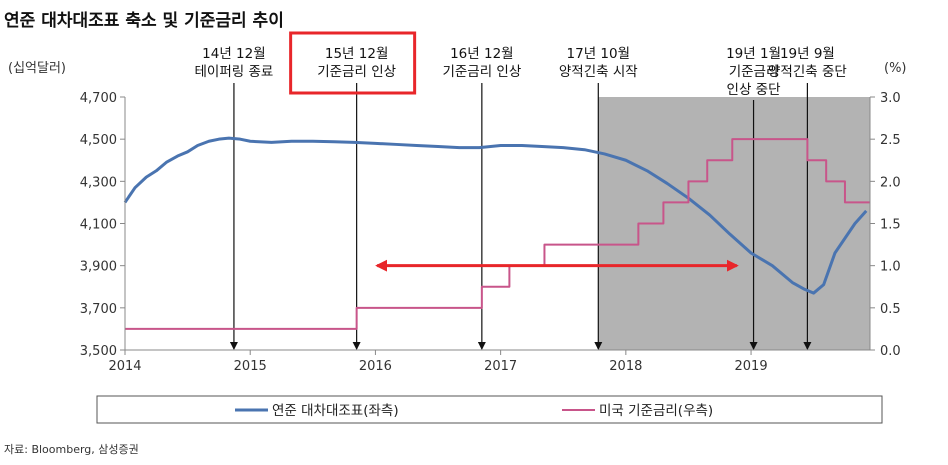 The image size is (948, 465). Describe the element at coordinates (656, 411) in the screenshot. I see `legend-label-policy-rate: 미국 기준금리(우측)` at that location.